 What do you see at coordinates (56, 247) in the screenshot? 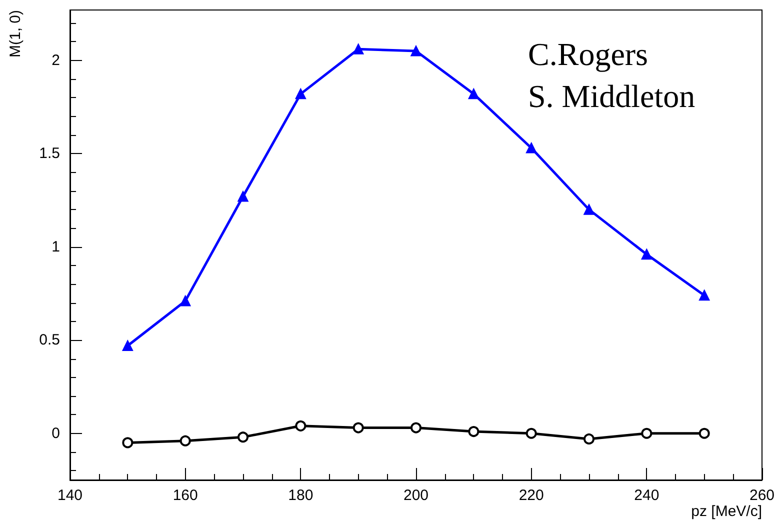
I see `y-tick-label: 1` at bounding box center [56, 247].